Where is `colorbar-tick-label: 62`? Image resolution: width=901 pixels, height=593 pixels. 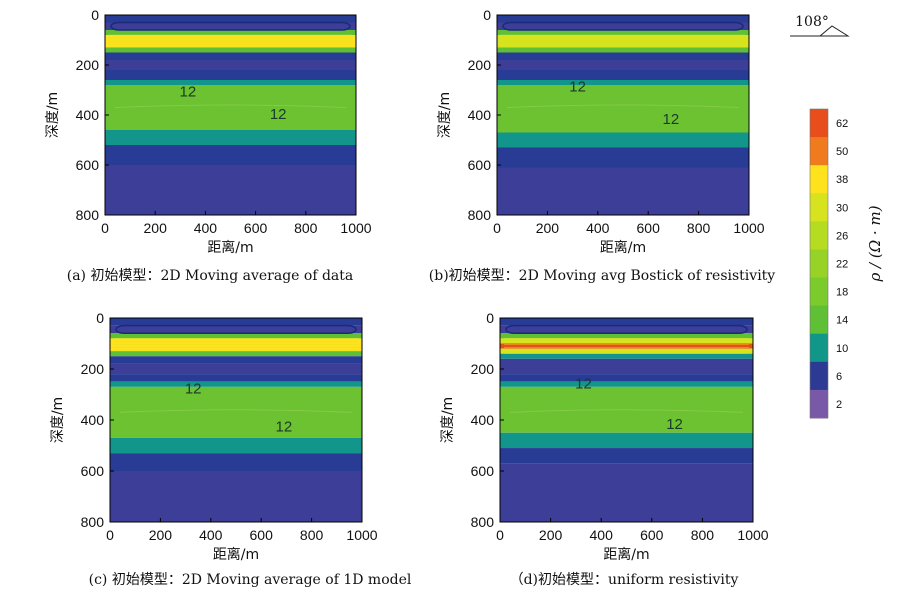
colorbar-tick-label: 62 is located at coordinates (842, 124).